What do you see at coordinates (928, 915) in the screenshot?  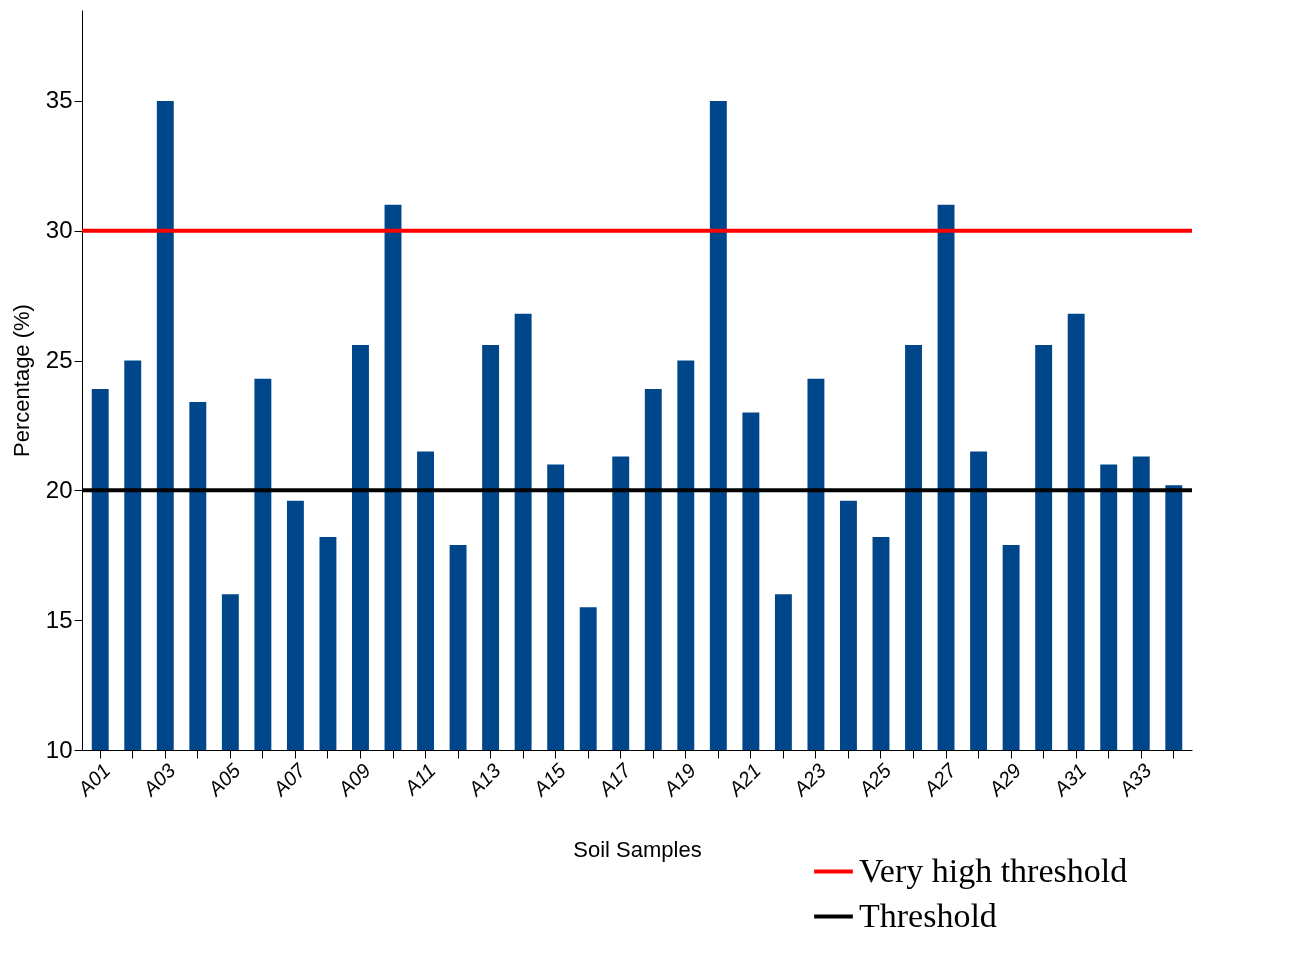 I see `legend-label: Threshold` at bounding box center [928, 915].